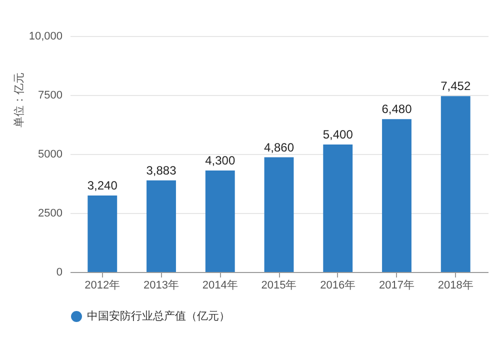 This screenshot has width=500, height=362. Describe the element at coordinates (102, 185) in the screenshot. I see `data-label: 3,240` at that location.